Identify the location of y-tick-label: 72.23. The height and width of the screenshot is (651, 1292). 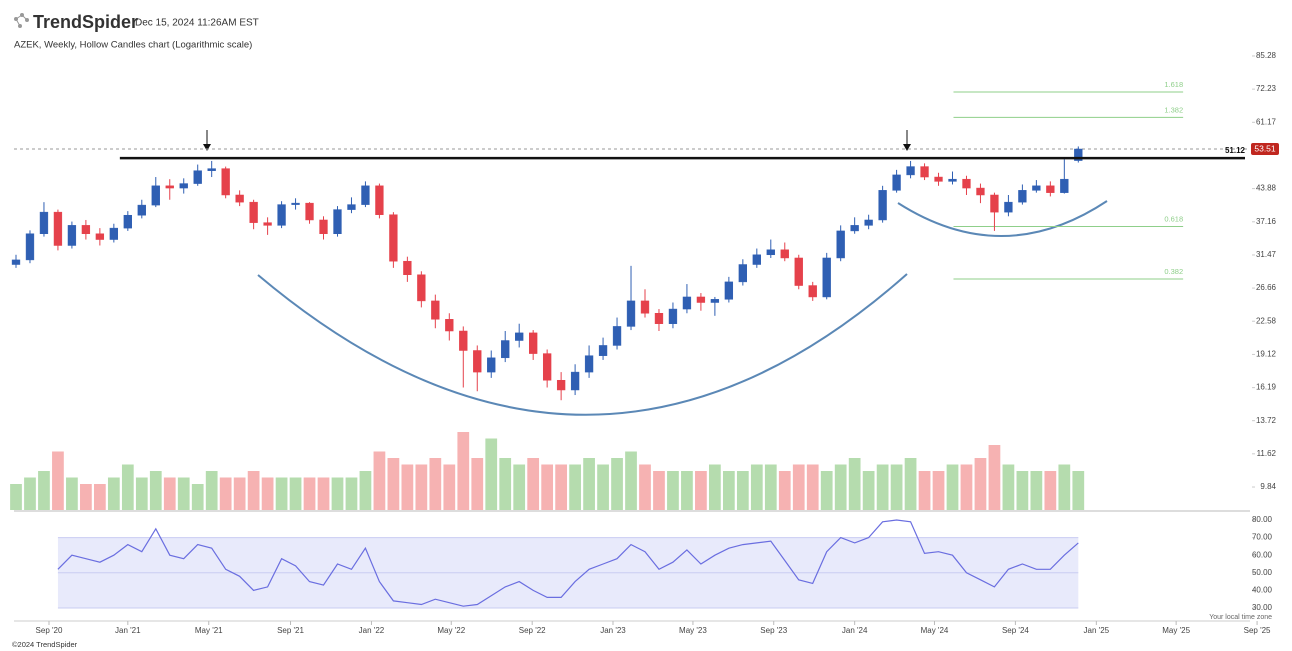
(1266, 88).